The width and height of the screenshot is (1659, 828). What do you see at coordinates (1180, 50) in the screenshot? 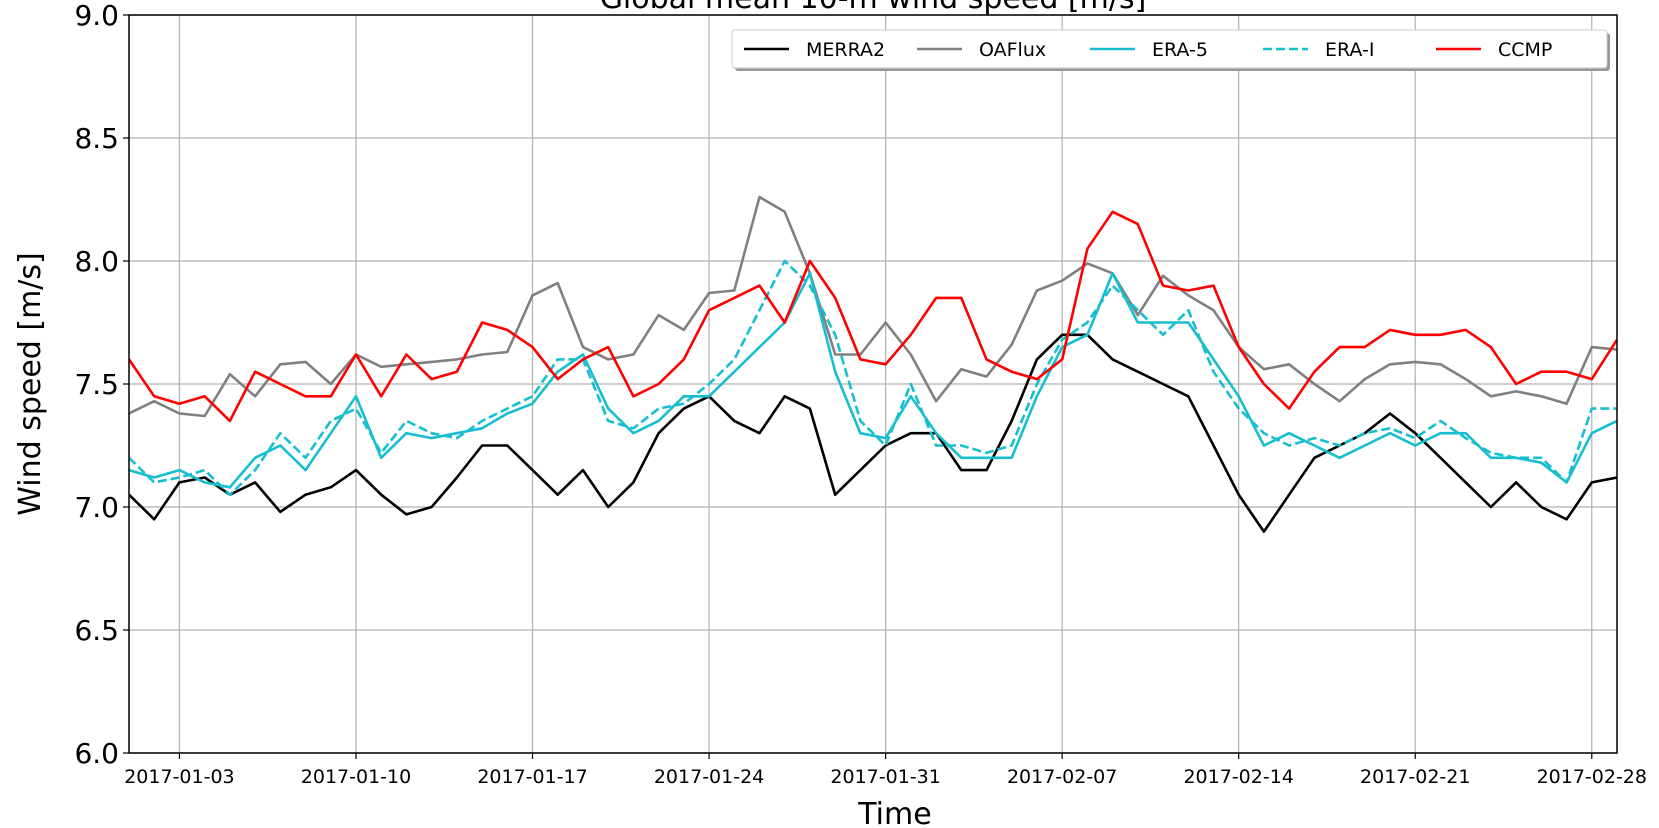
I see `legend-label: ERA-5` at bounding box center [1180, 50].